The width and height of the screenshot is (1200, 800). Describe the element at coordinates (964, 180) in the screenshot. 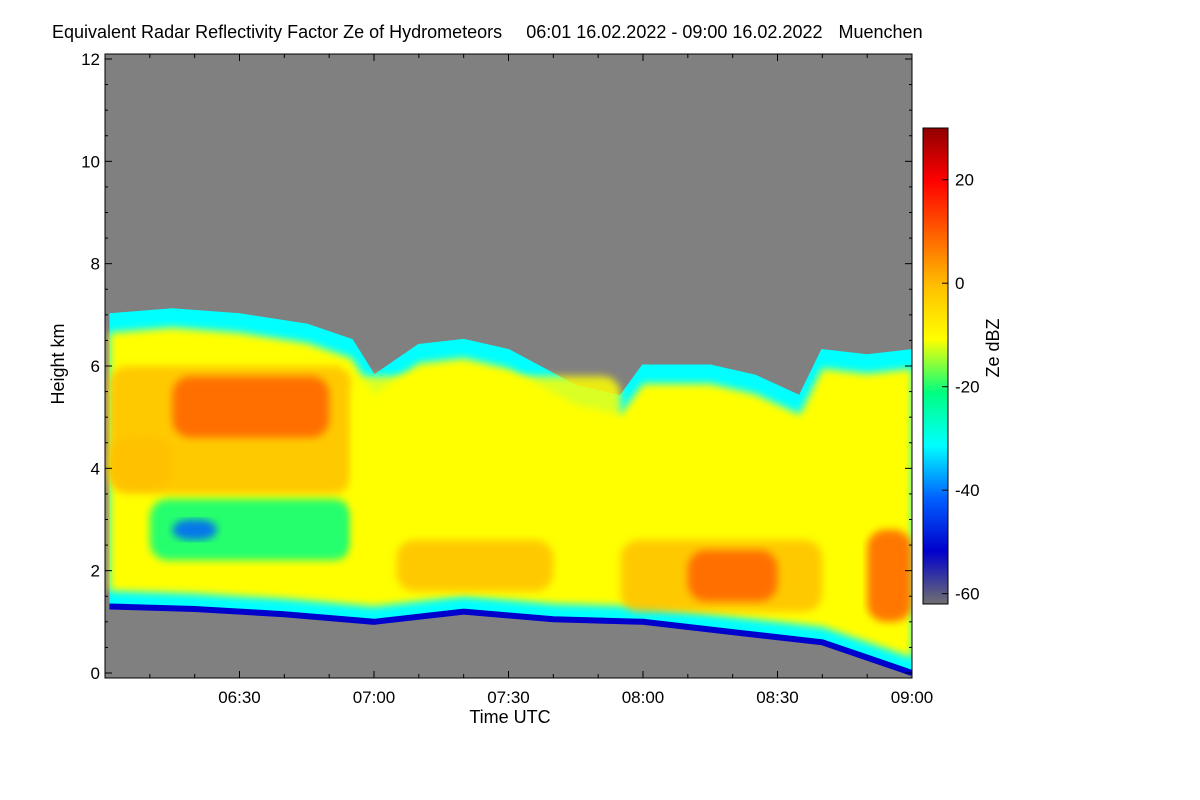

I see `colorbar-tick-label: 20` at that location.